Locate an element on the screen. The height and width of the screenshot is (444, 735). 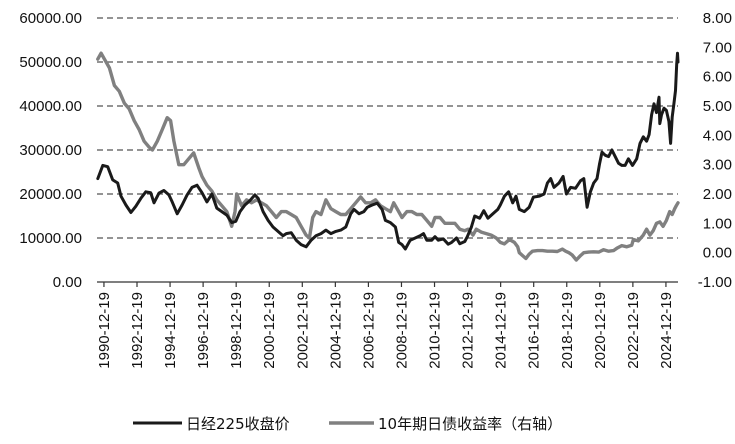
x-tick-label: 1998-12-19 is located at coordinates (236, 330).